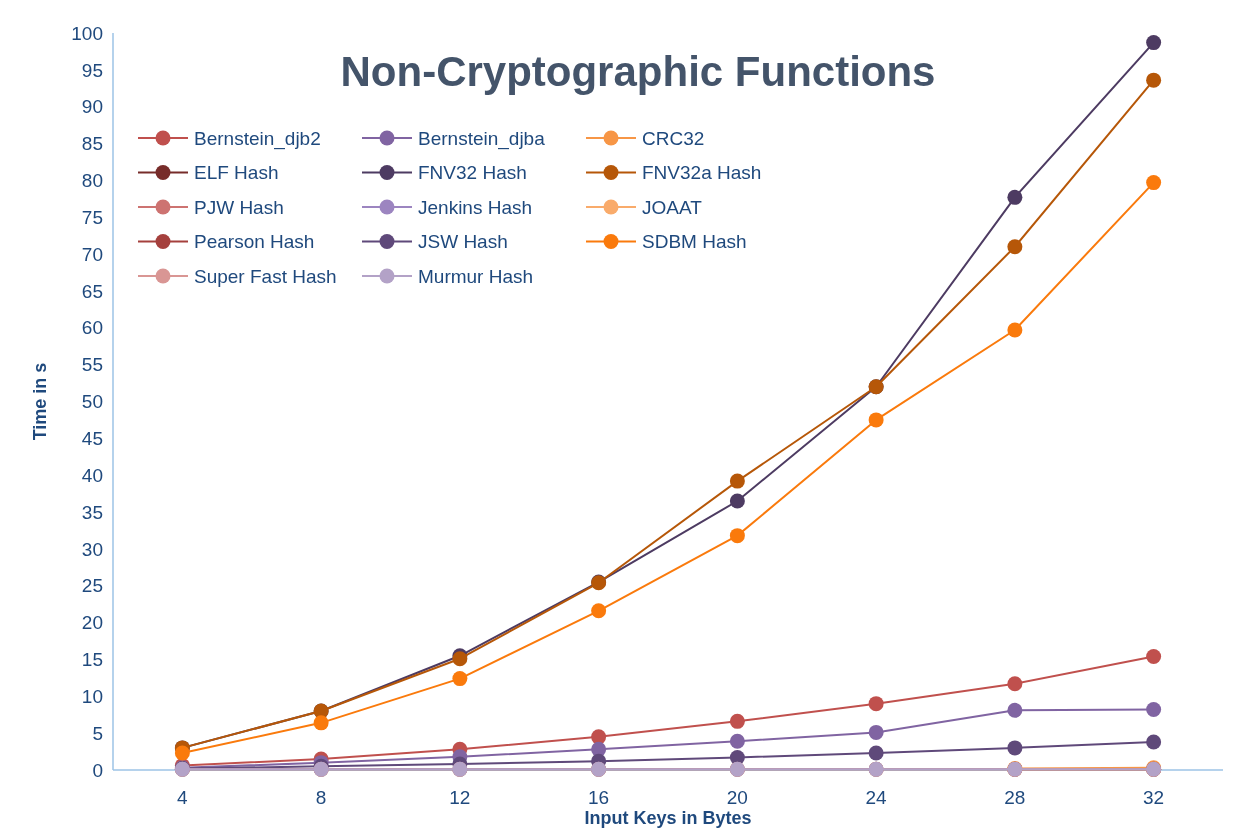  Describe the element at coordinates (737, 797) in the screenshot. I see `x-tick-label: 20` at that location.